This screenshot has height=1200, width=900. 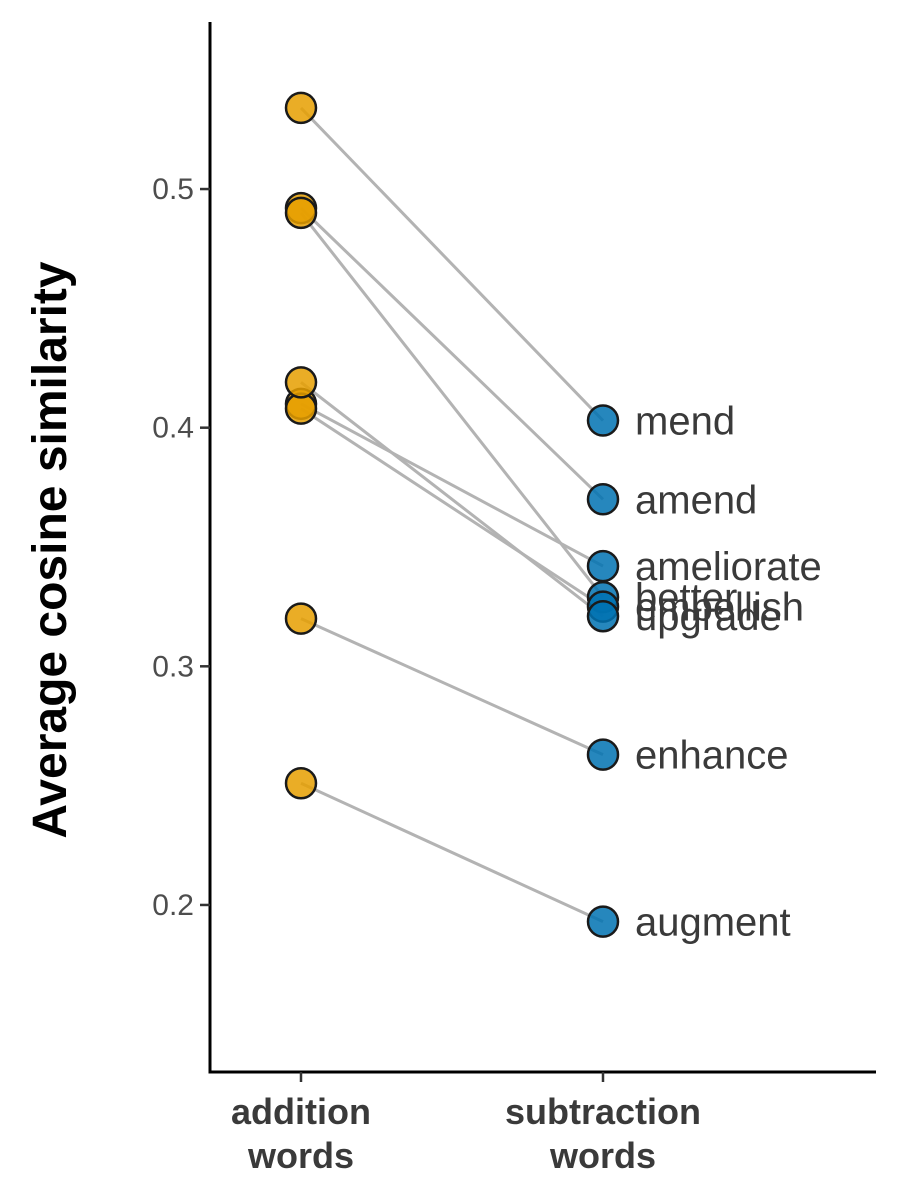 I want to click on word-label-enhance: enhance, so click(x=711, y=756).